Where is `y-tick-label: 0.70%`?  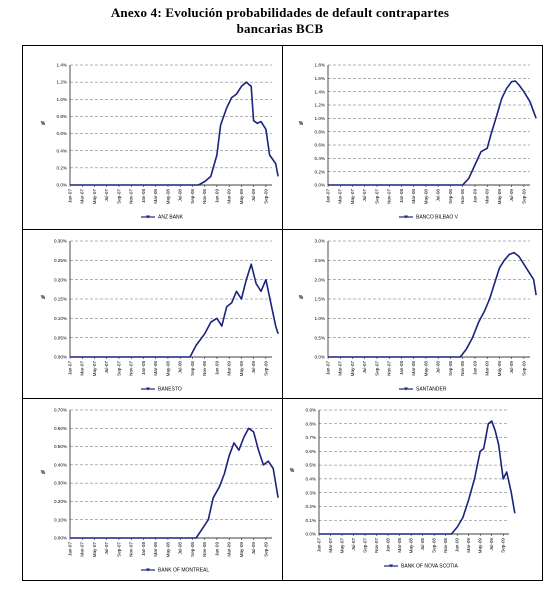
y-tick-label: 0.70% is located at coordinates (60, 410).